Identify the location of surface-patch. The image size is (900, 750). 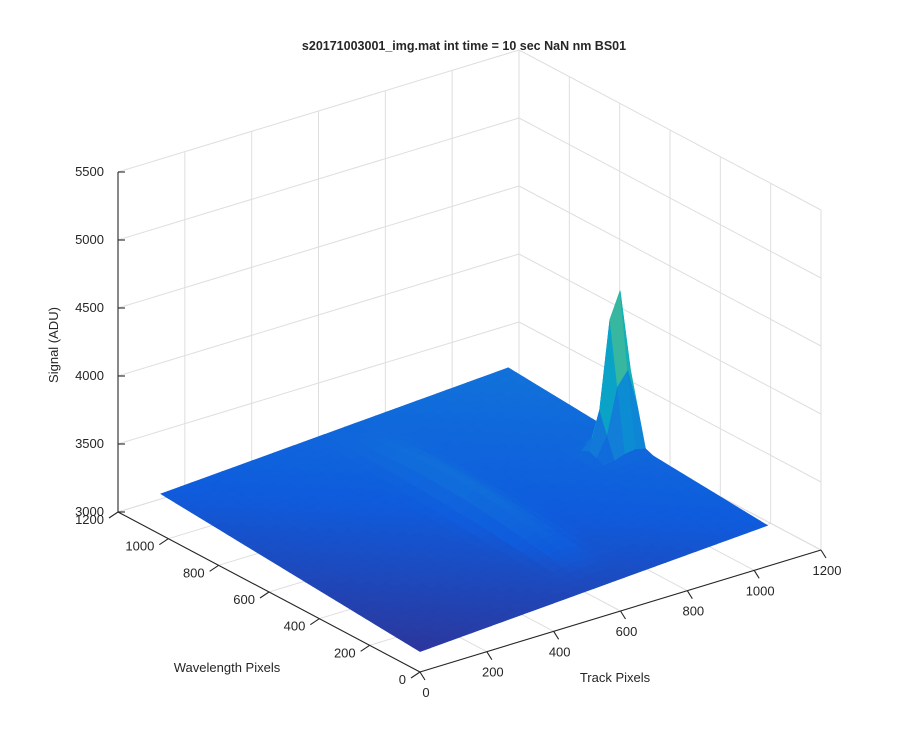
(758, 525).